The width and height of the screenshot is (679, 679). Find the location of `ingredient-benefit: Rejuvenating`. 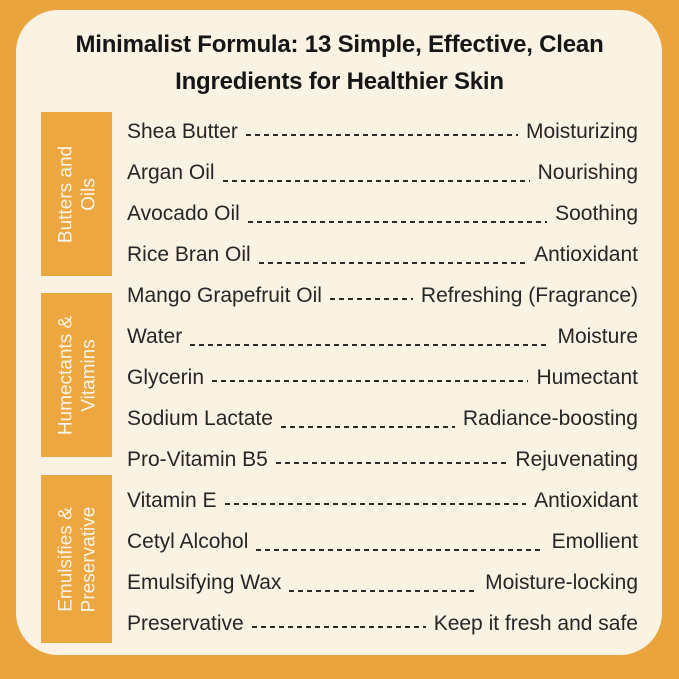

ingredient-benefit: Rejuvenating is located at coordinates (576, 459).